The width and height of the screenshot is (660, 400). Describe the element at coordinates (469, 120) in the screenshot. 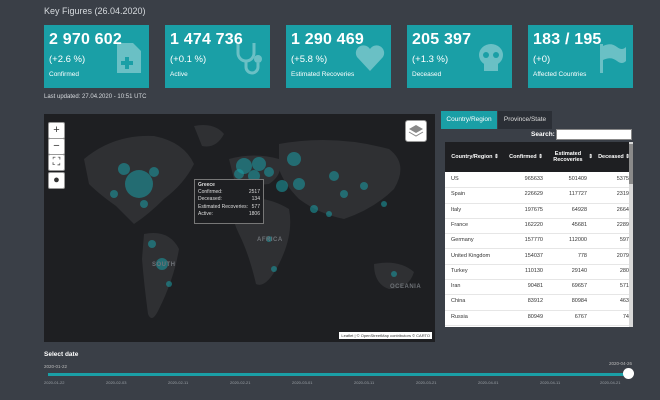

I see `tab-country-region: Country/Region` at that location.